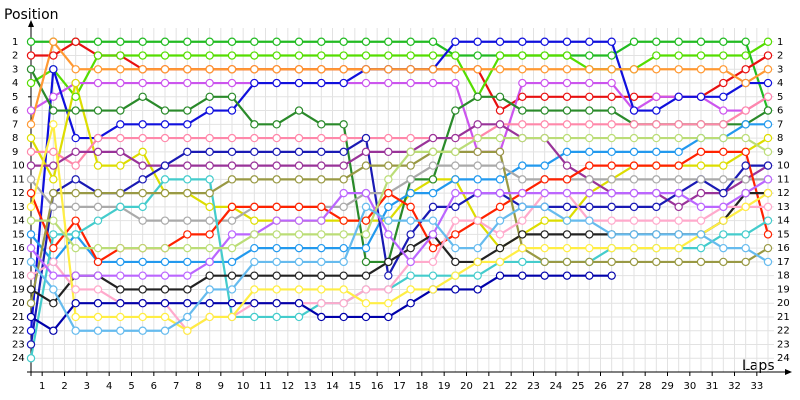  Describe the element at coordinates (31, 15) in the screenshot. I see `y-axis-title: Position` at that location.